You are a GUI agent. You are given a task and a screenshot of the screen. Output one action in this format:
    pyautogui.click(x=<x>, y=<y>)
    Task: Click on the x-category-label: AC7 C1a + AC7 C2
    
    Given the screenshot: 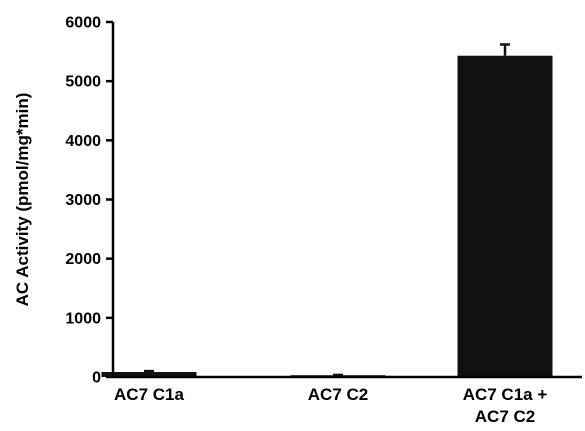 What is the action you would take?
    pyautogui.click(x=505, y=405)
    